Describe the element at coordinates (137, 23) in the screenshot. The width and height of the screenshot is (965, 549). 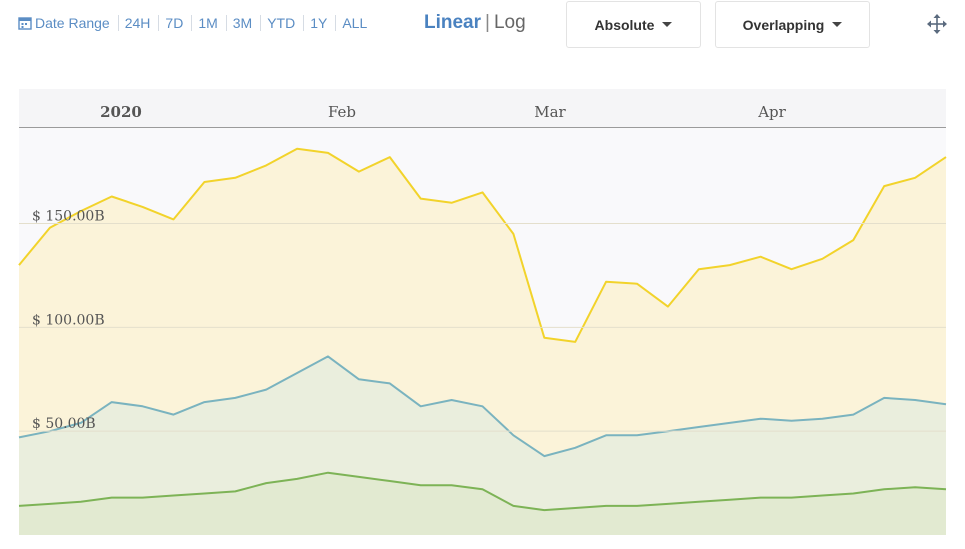
I see `range-24h-button: 24H` at that location.